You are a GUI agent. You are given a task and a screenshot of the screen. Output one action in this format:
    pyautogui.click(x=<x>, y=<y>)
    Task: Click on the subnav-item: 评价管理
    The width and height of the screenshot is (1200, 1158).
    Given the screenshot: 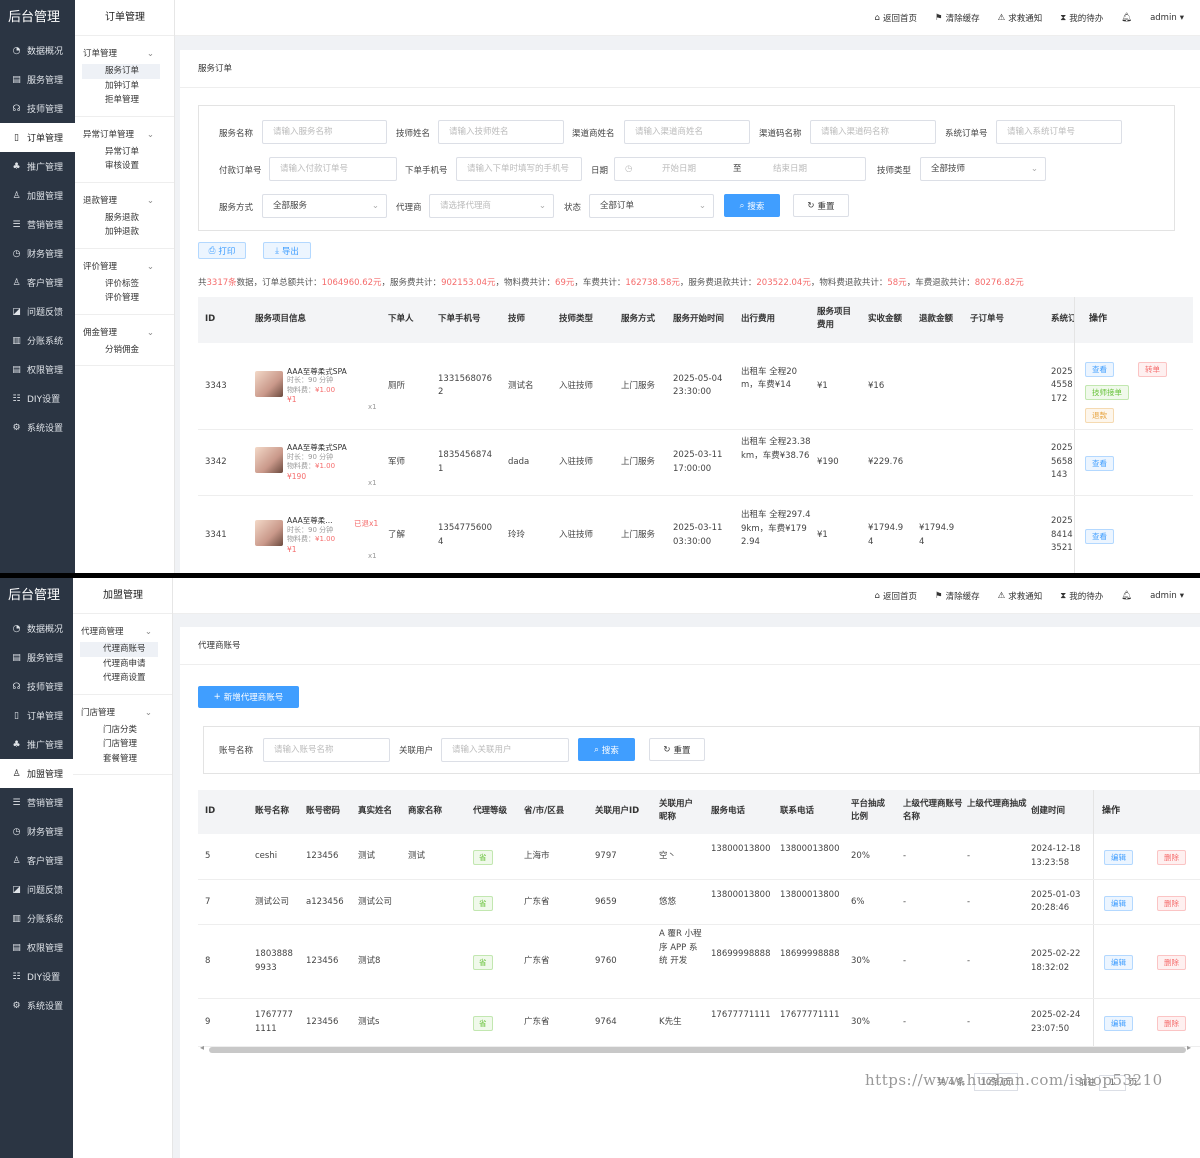 What is the action you would take?
    pyautogui.click(x=122, y=298)
    